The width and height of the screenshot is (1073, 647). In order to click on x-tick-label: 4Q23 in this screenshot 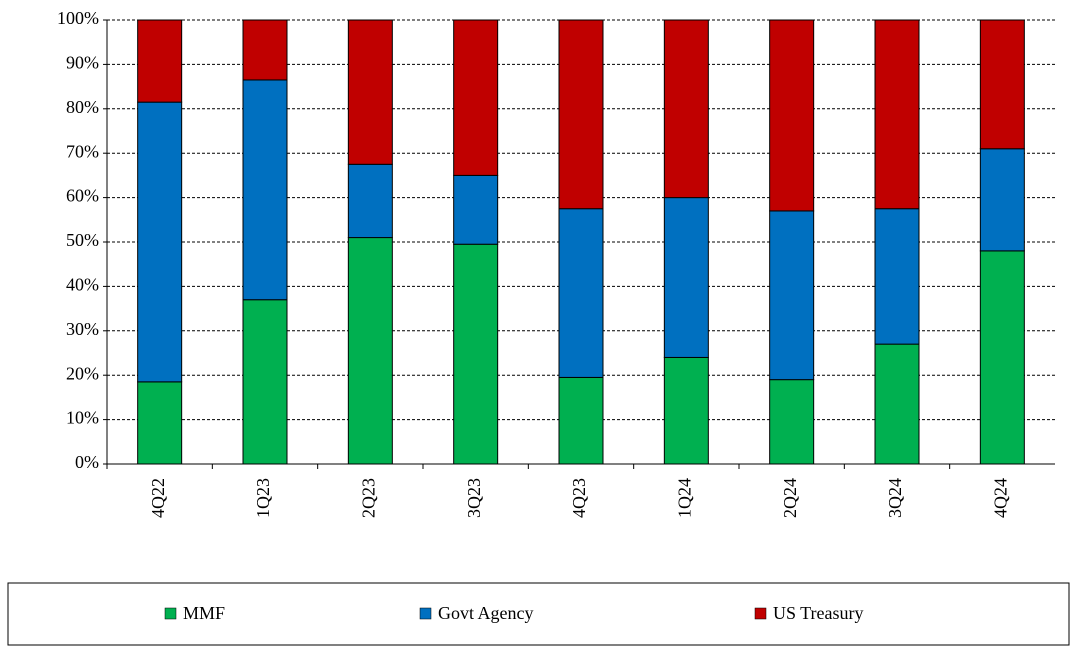, I will do `click(579, 498)`.